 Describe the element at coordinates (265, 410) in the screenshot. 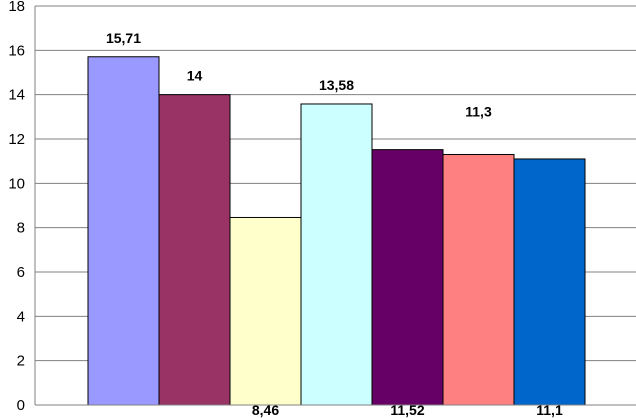

I see `data-label-3: 8,46` at that location.